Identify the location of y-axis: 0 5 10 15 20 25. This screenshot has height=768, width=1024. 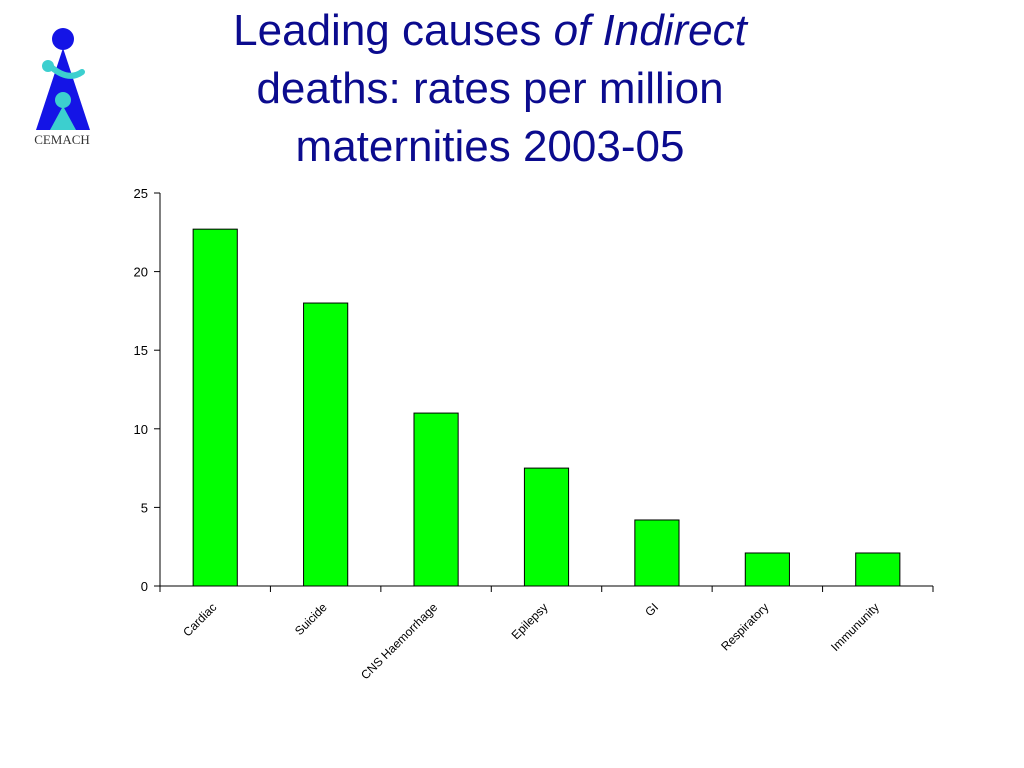
(147, 390).